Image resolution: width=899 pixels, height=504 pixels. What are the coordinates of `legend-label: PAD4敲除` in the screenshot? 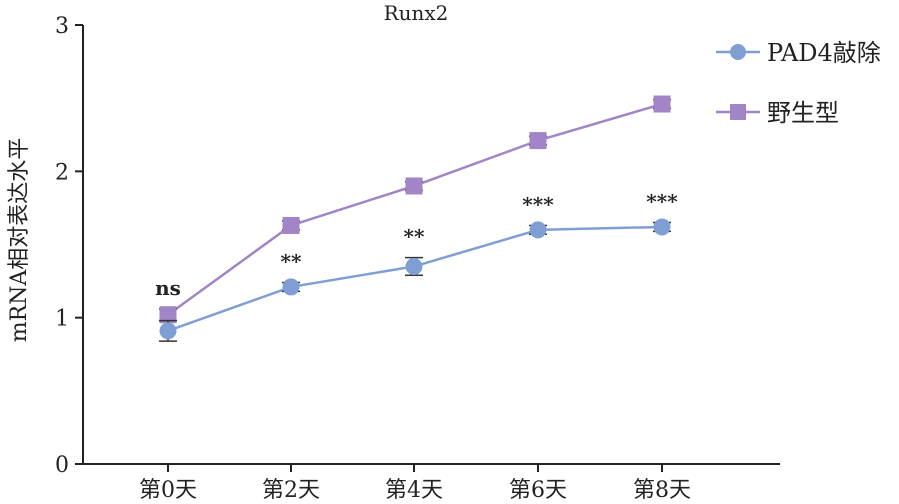 It's located at (824, 53).